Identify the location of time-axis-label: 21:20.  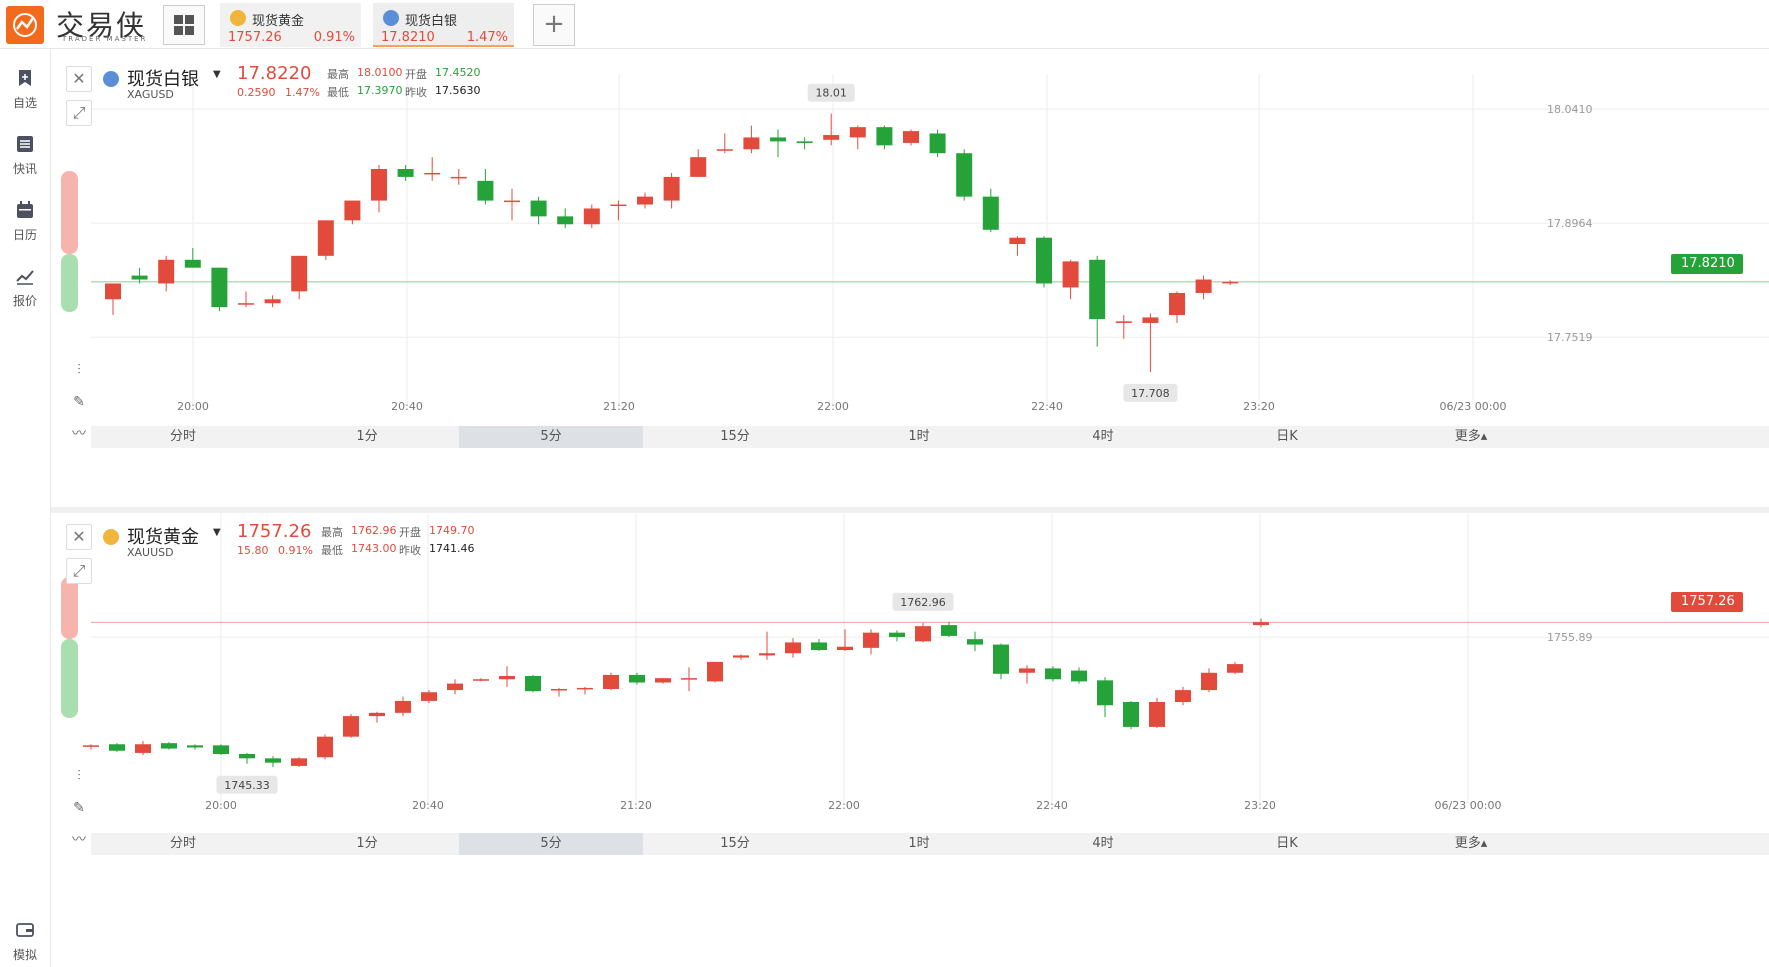
(636, 805).